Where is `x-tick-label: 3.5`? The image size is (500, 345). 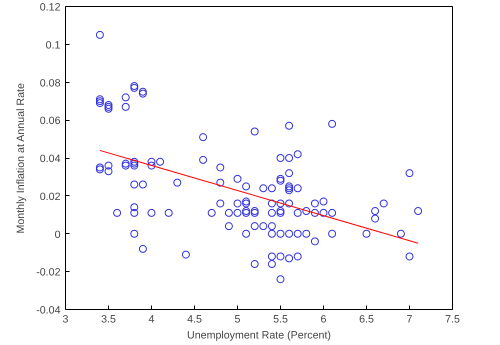 x-tick-label: 3.5 is located at coordinates (108, 320).